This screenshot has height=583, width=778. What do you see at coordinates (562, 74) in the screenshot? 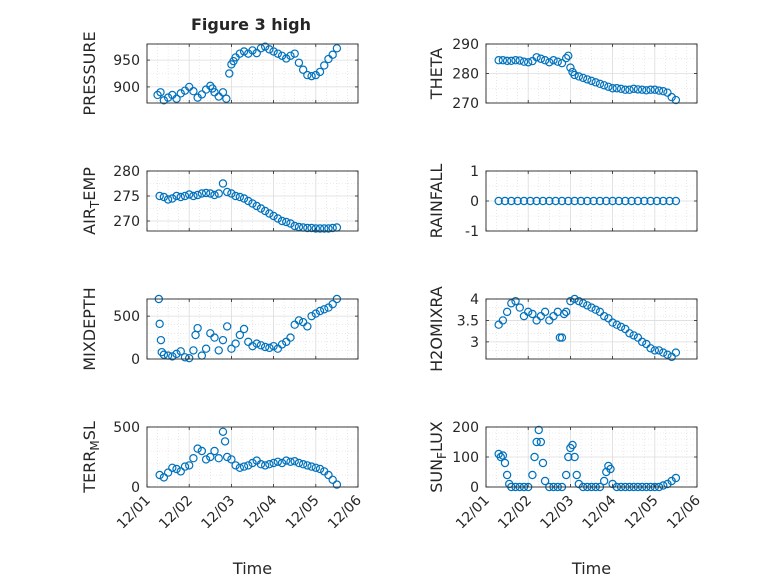
I see `subplot-theta: 270 280 290 THETA` at bounding box center [562, 74].